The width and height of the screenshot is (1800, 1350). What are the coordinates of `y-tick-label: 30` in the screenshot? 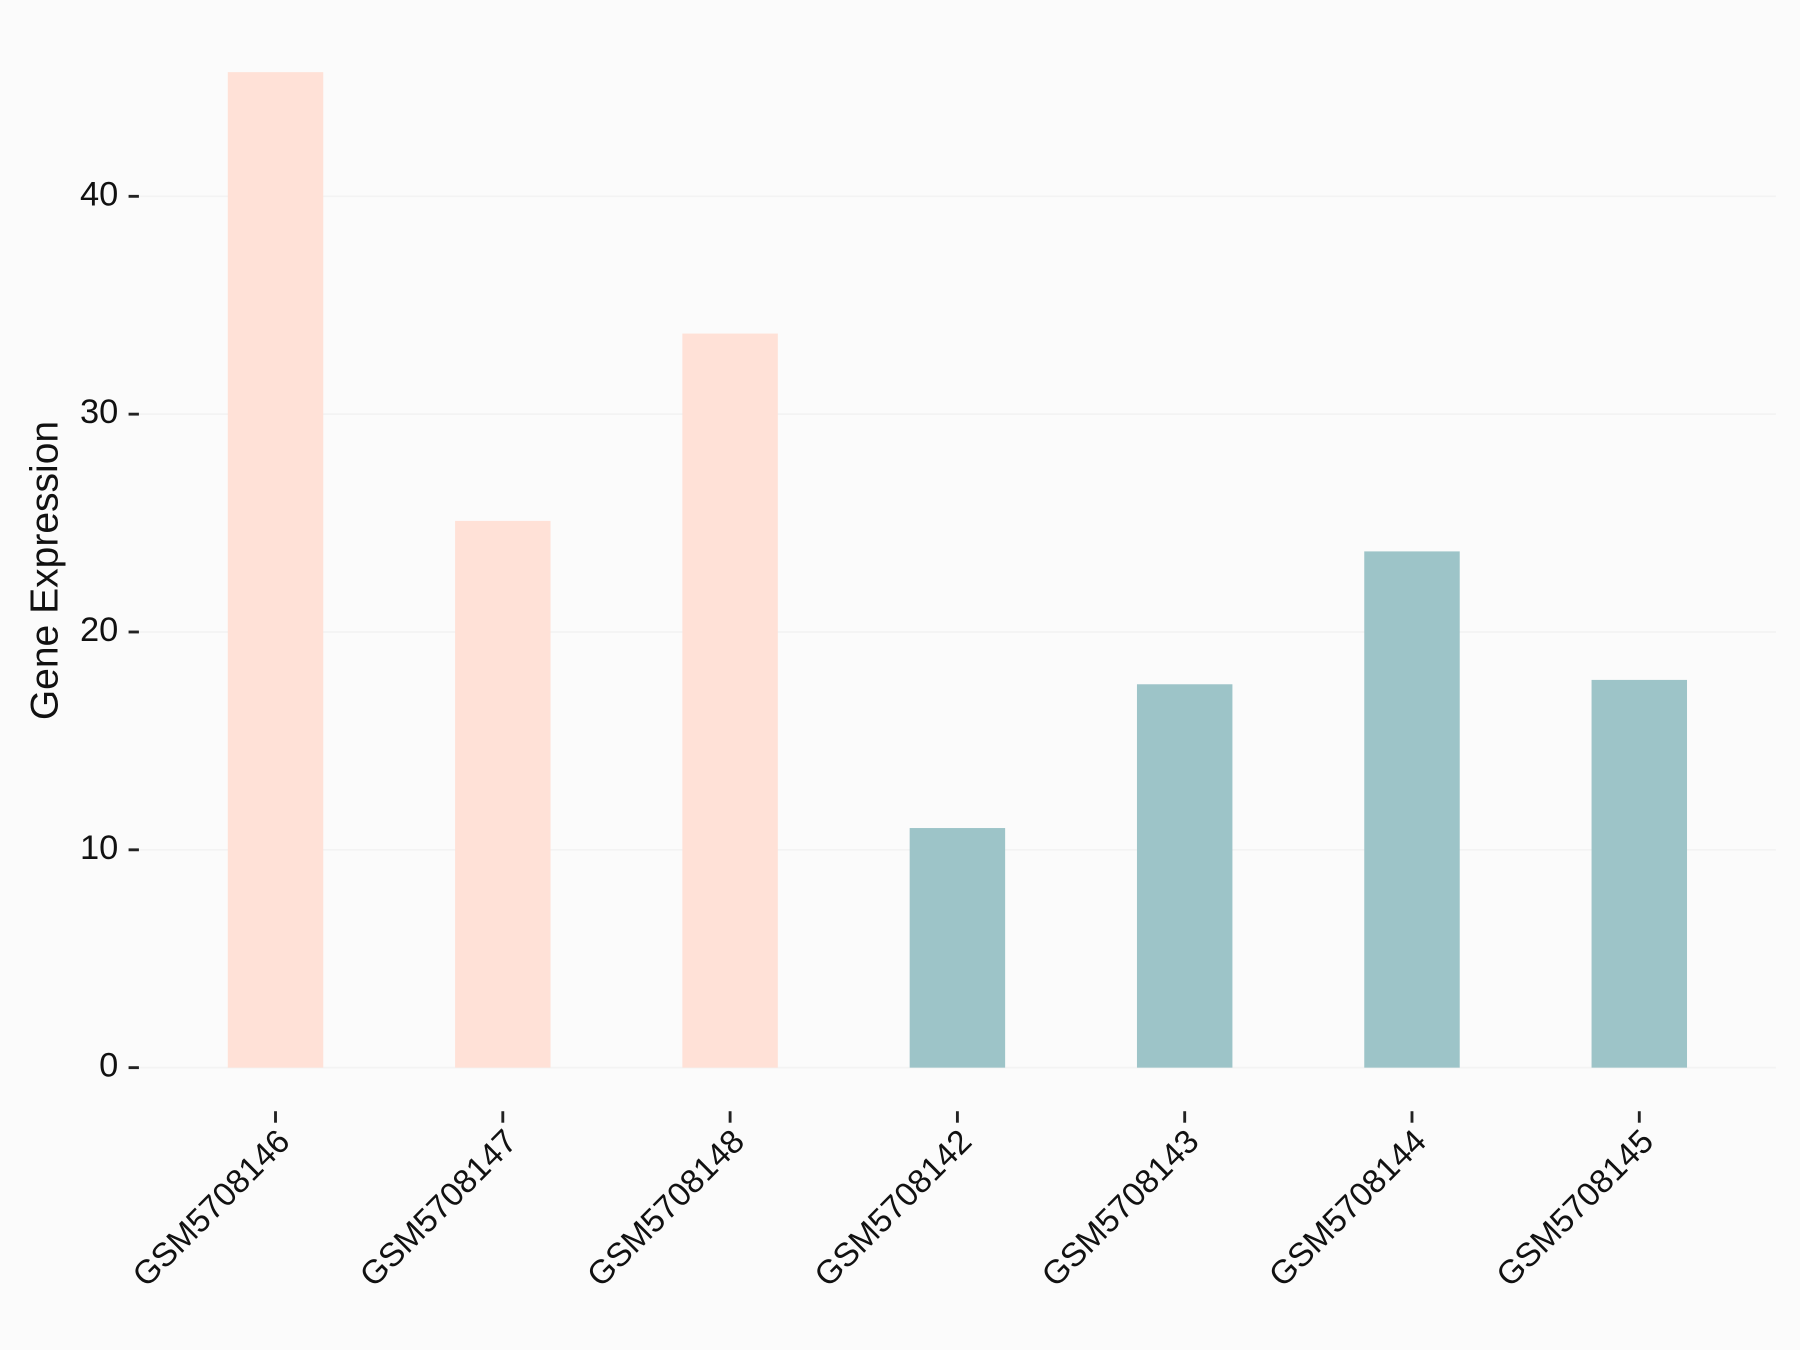 It's located at (99, 412).